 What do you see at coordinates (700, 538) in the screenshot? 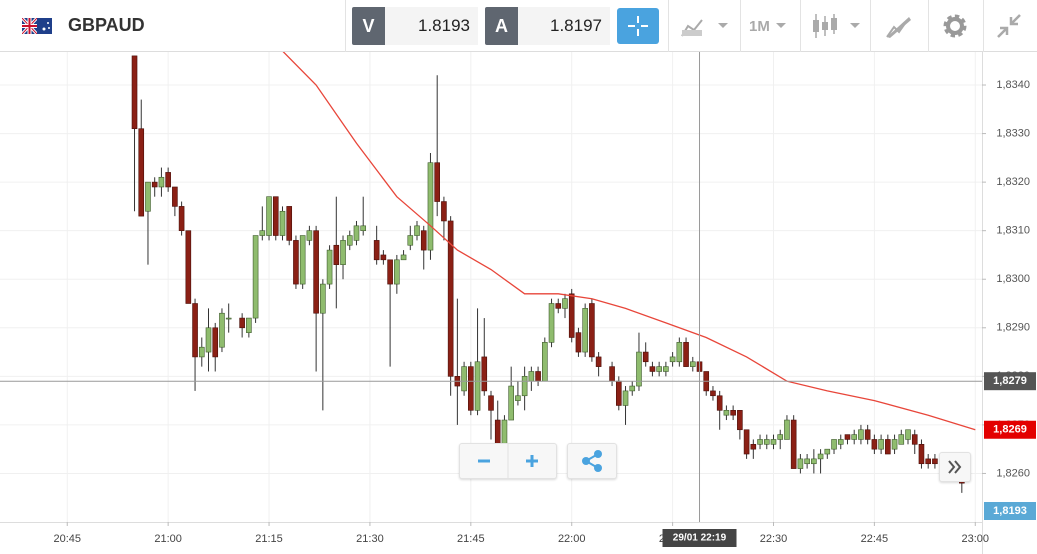
I see `time-tag-label: 29/01 22:19` at bounding box center [700, 538].